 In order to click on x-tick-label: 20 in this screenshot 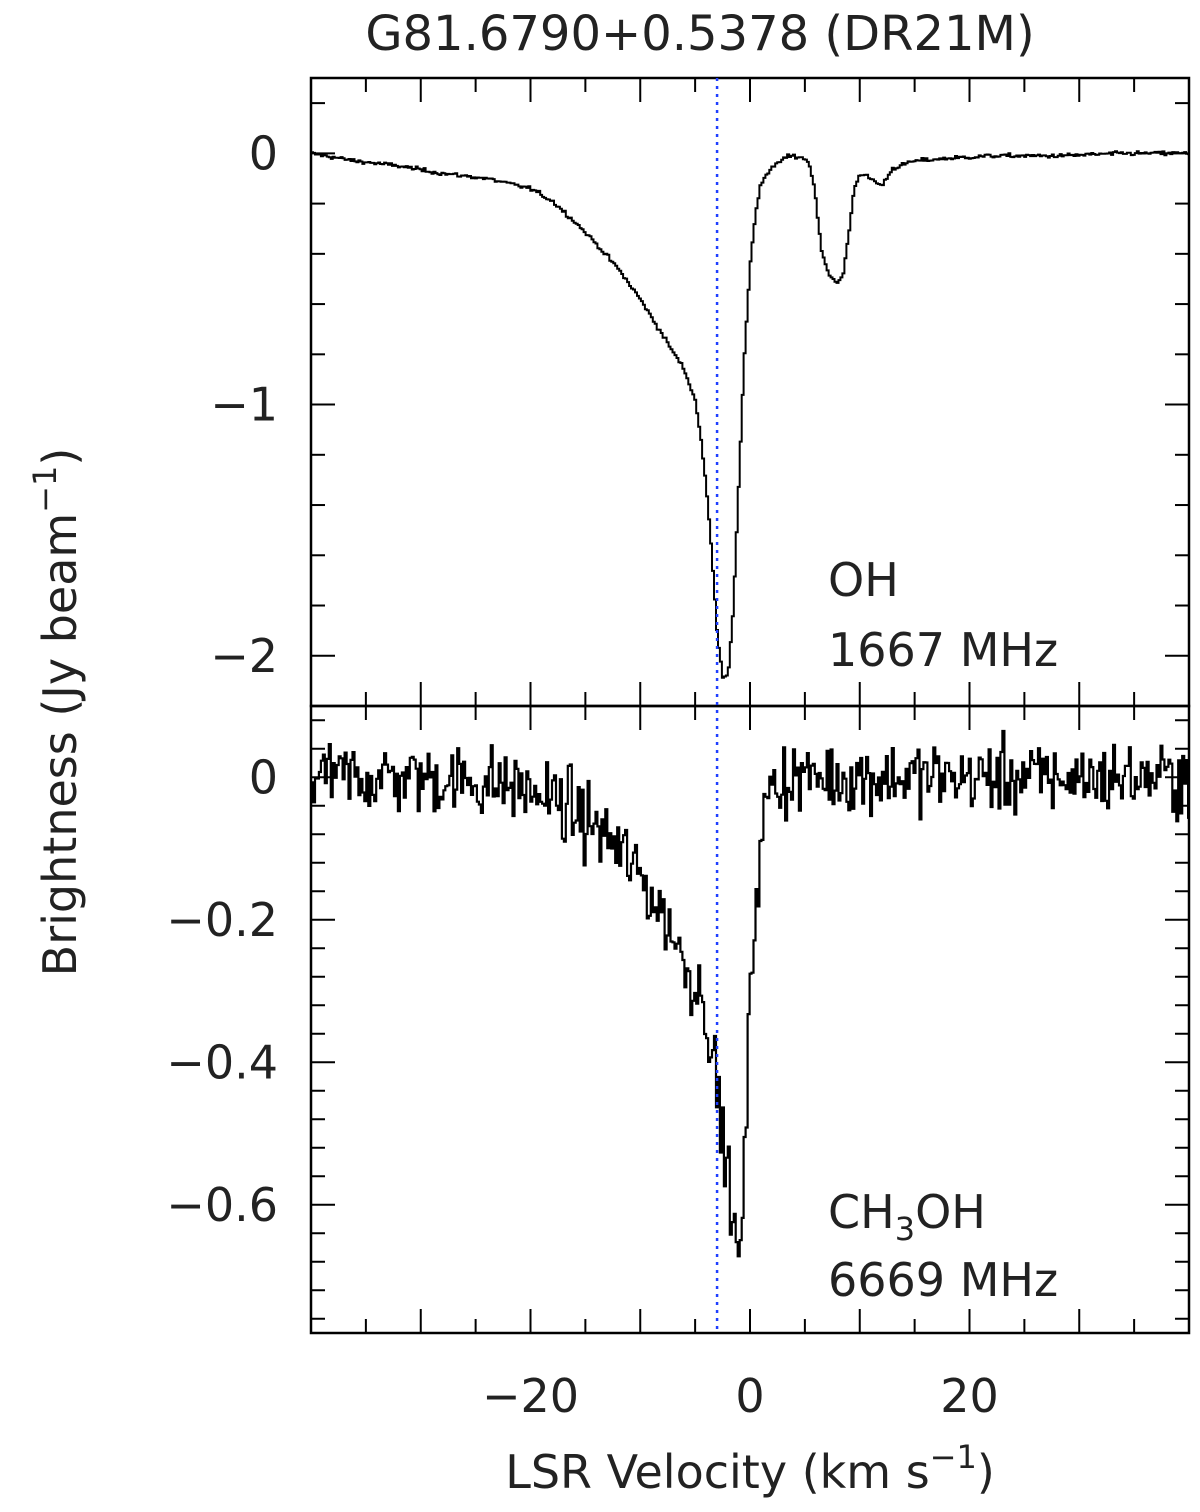, I will do `click(969, 1396)`.